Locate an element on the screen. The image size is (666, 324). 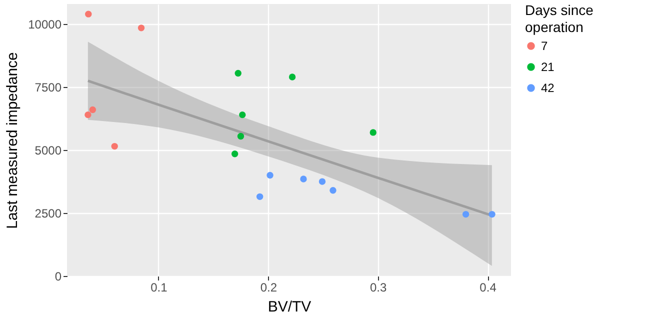
x-tick-label: 0.2 is located at coordinates (269, 287).